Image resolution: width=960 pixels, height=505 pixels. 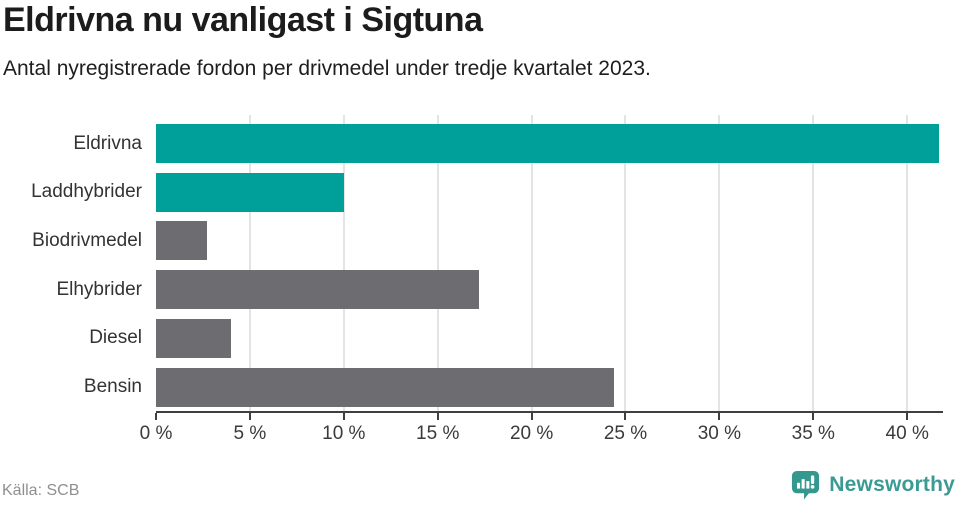 What do you see at coordinates (892, 484) in the screenshot?
I see `brand-name: Newsworthy` at bounding box center [892, 484].